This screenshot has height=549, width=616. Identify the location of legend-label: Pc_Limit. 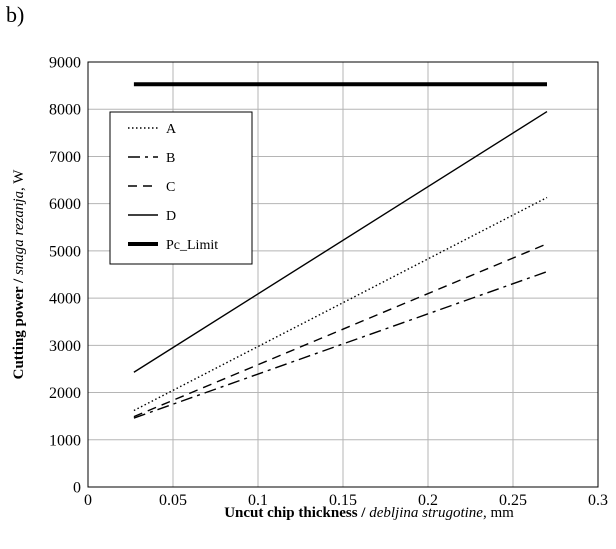
(192, 245).